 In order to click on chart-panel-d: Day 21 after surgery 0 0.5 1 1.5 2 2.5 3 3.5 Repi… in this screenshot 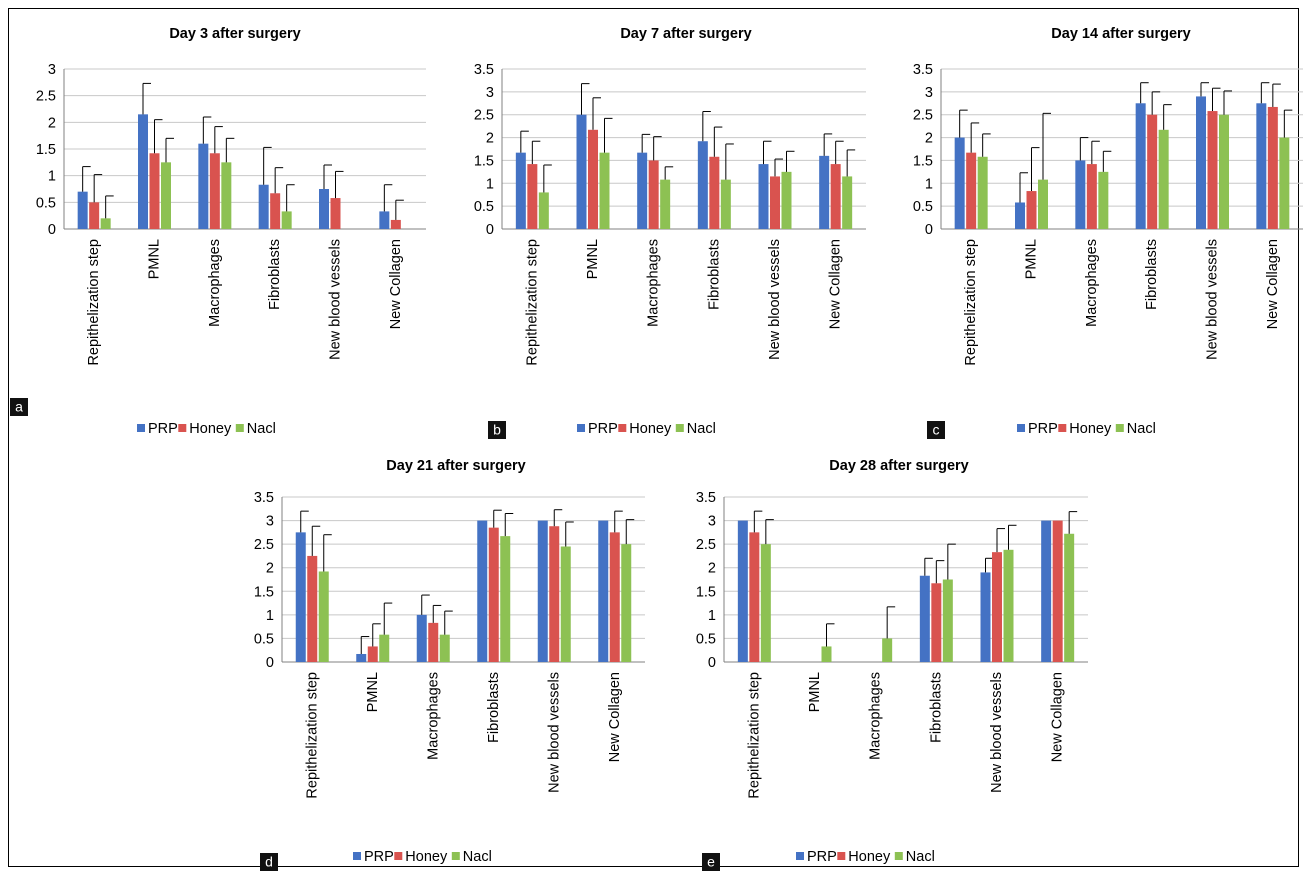, I will do `click(449, 664)`.